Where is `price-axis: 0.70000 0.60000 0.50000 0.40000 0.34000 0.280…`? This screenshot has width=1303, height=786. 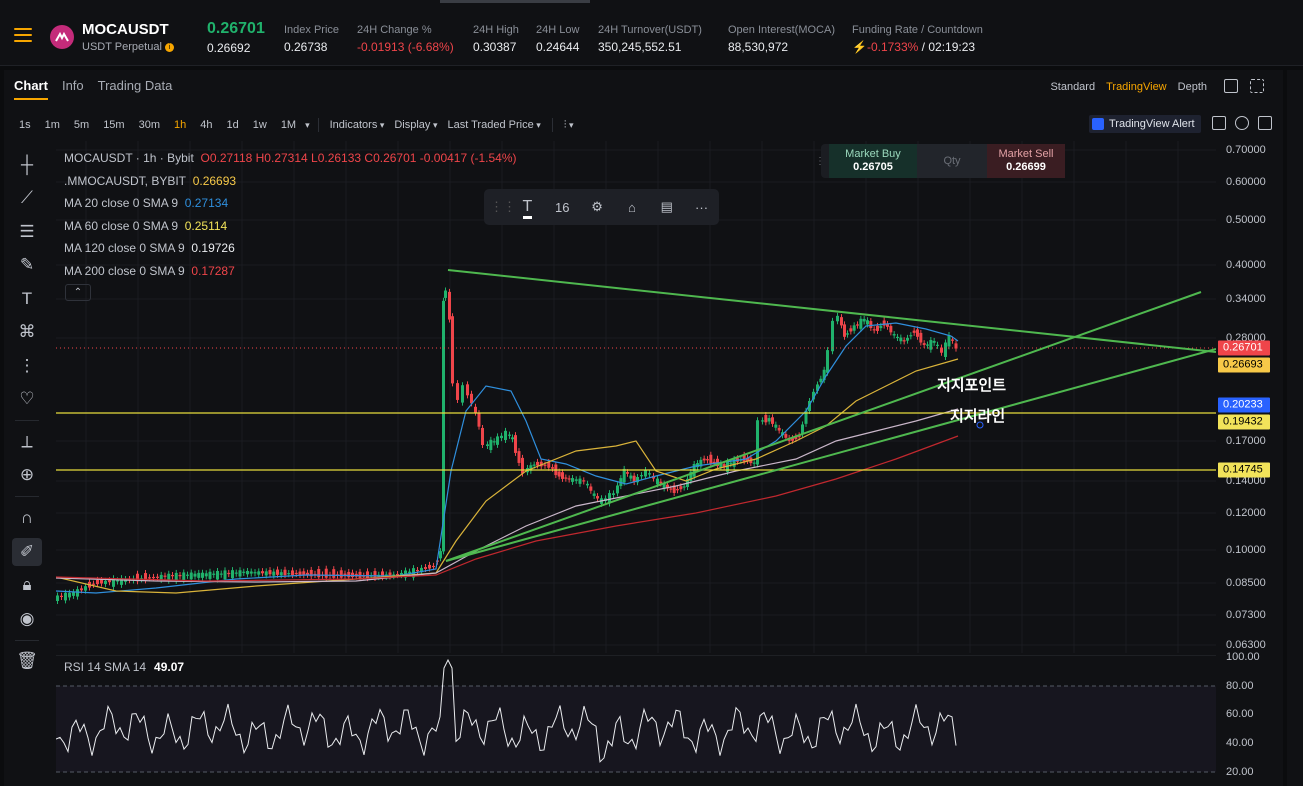
price-axis: 0.70000 0.60000 0.50000 0.40000 0.34000 0.280… is located at coordinates (1249, 463).